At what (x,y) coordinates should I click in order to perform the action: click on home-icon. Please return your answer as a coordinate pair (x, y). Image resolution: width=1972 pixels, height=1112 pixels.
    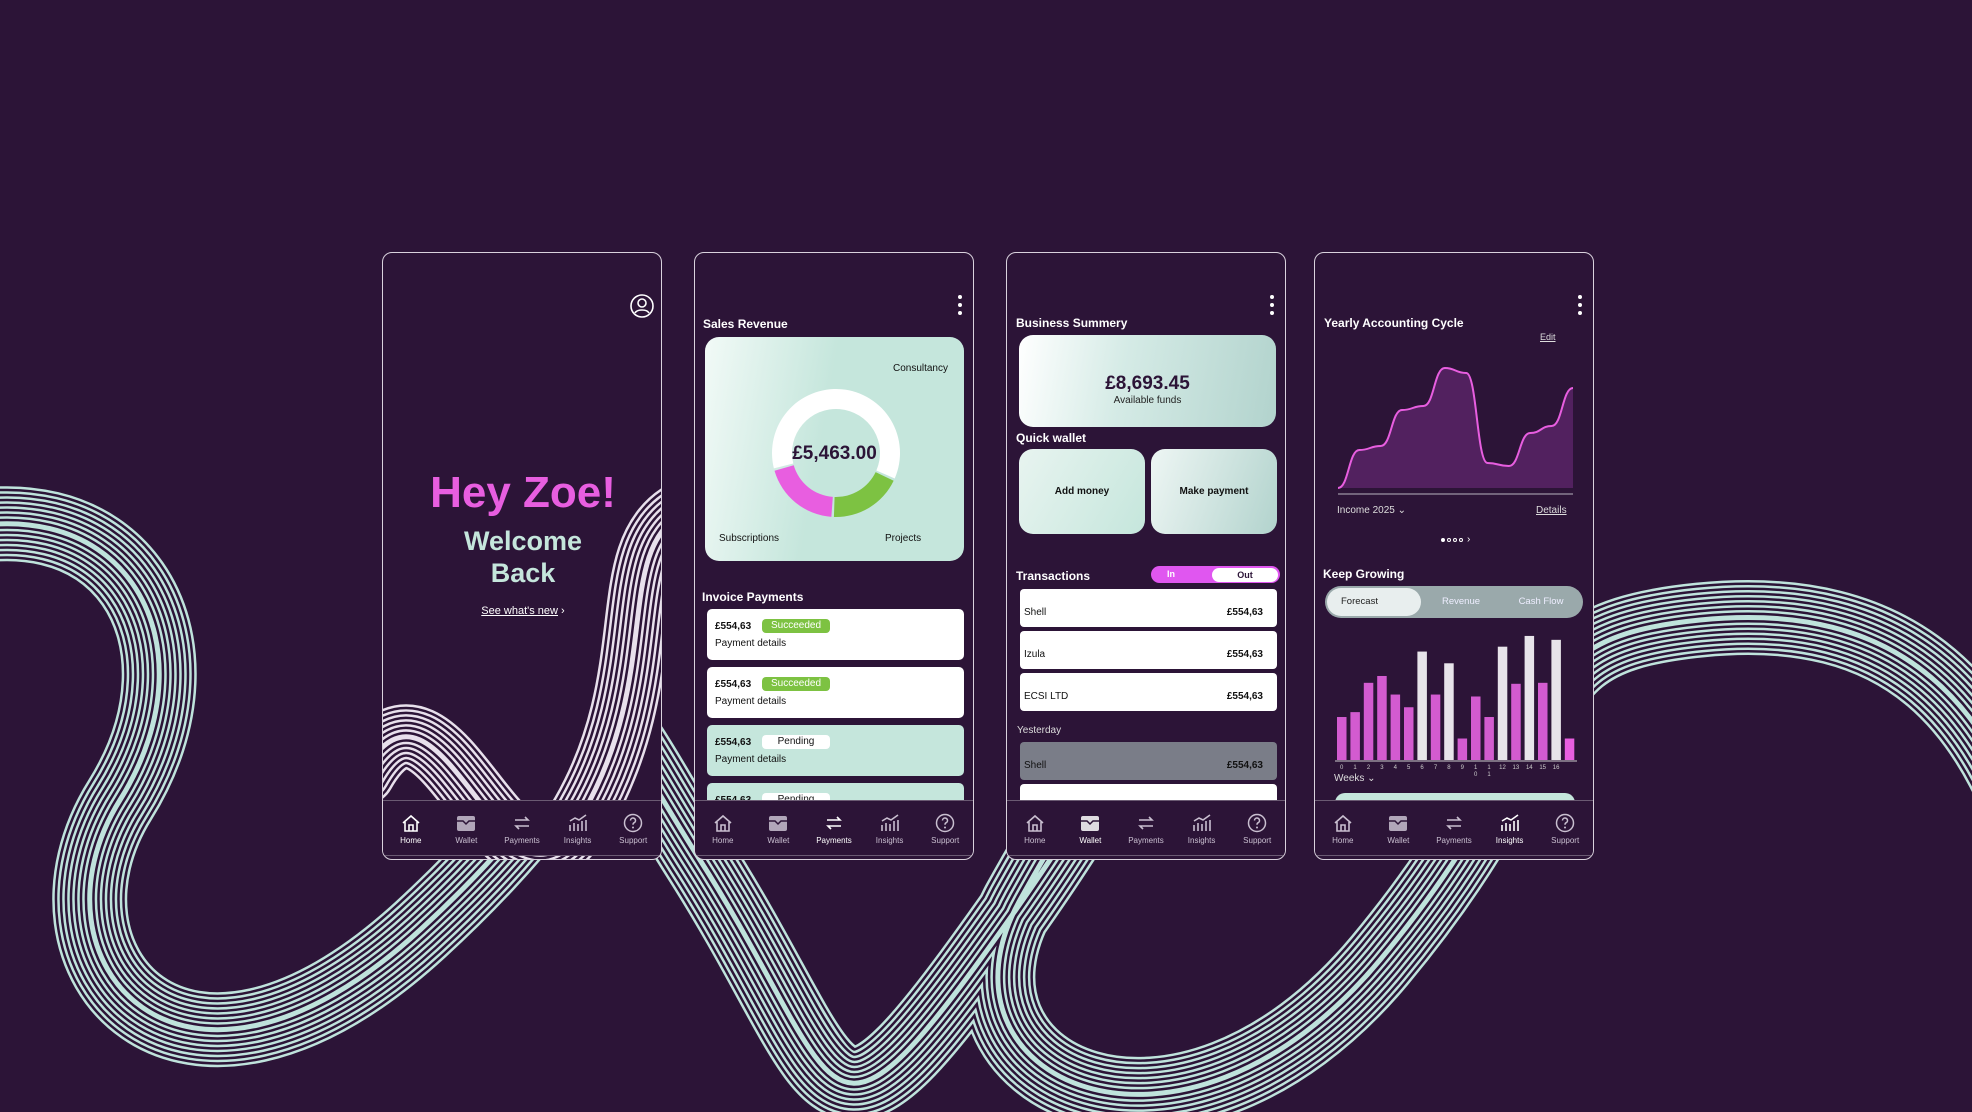
    Looking at the image, I should click on (1035, 823).